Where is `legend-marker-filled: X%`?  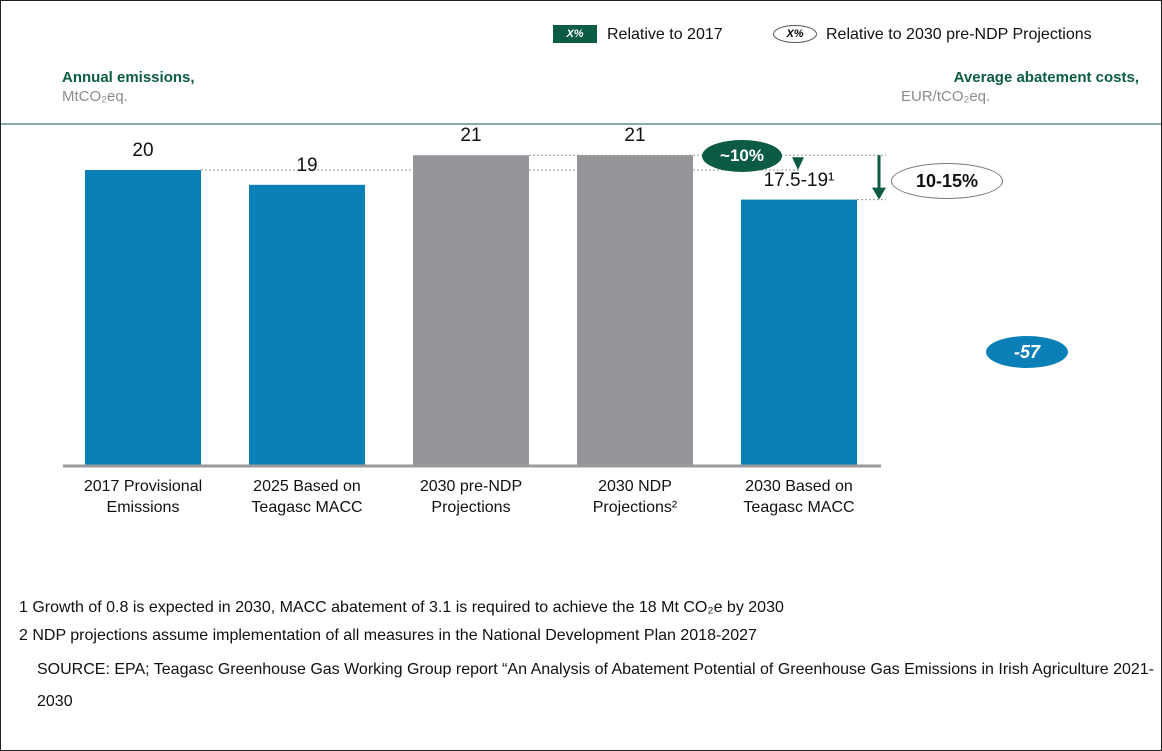 legend-marker-filled: X% is located at coordinates (575, 34).